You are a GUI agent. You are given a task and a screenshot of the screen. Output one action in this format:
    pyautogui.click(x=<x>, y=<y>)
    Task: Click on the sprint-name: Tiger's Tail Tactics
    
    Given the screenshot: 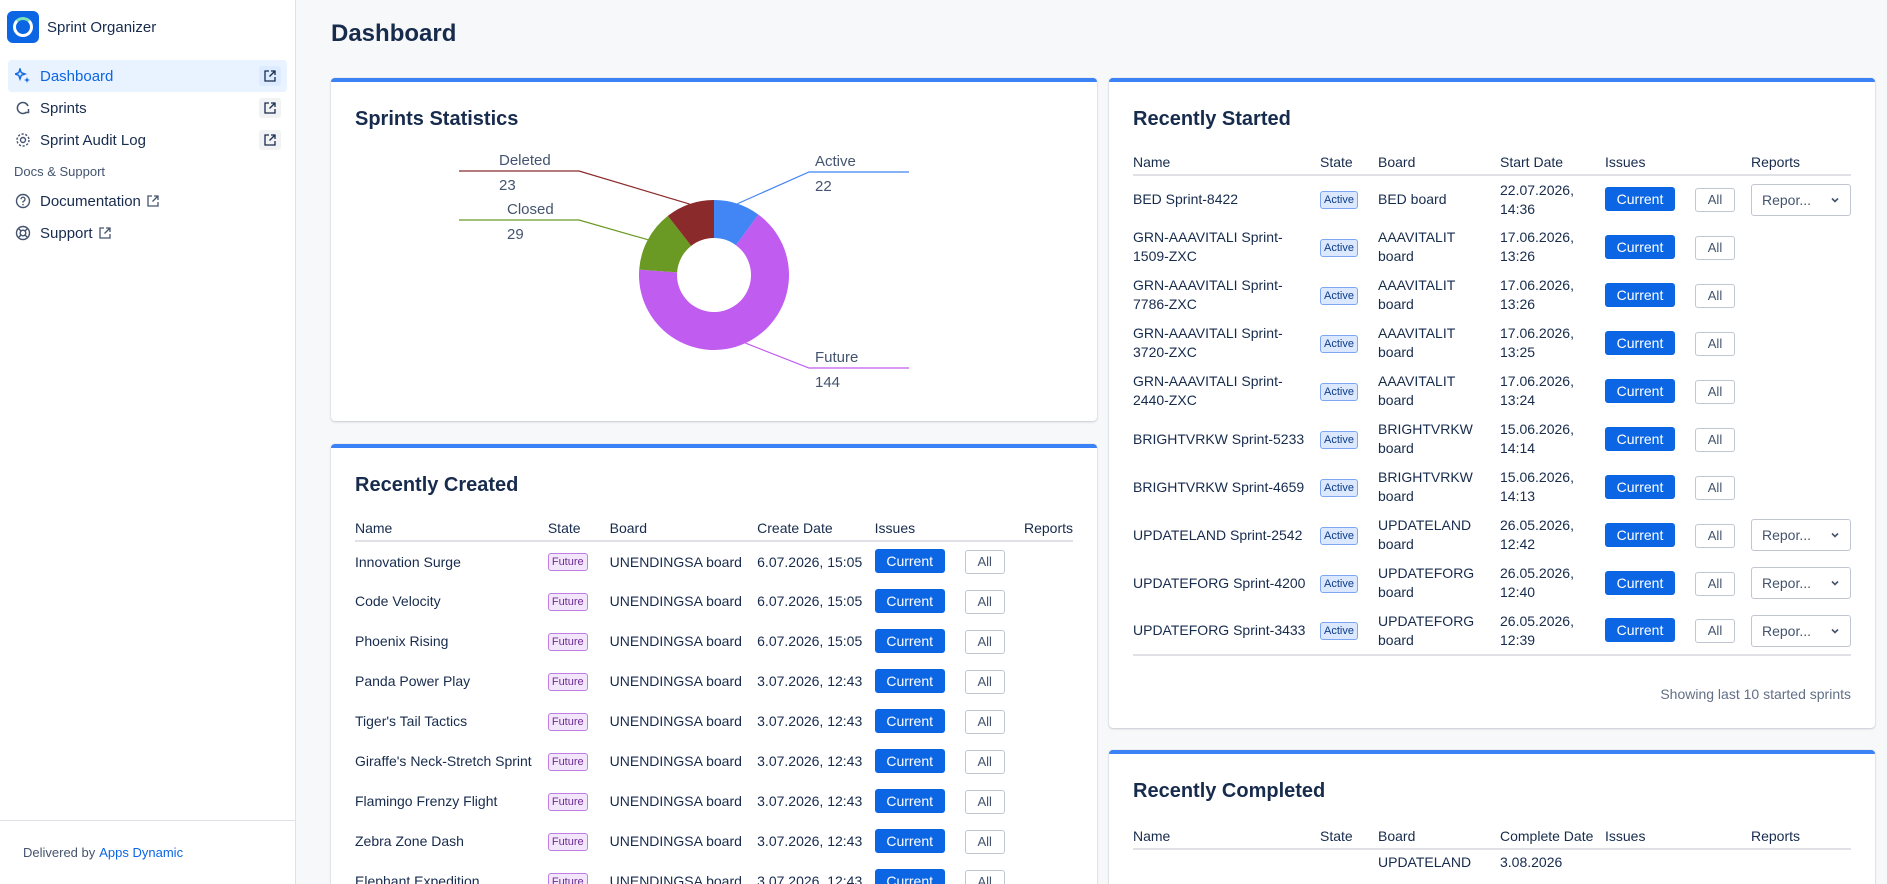 What is the action you would take?
    pyautogui.click(x=411, y=721)
    